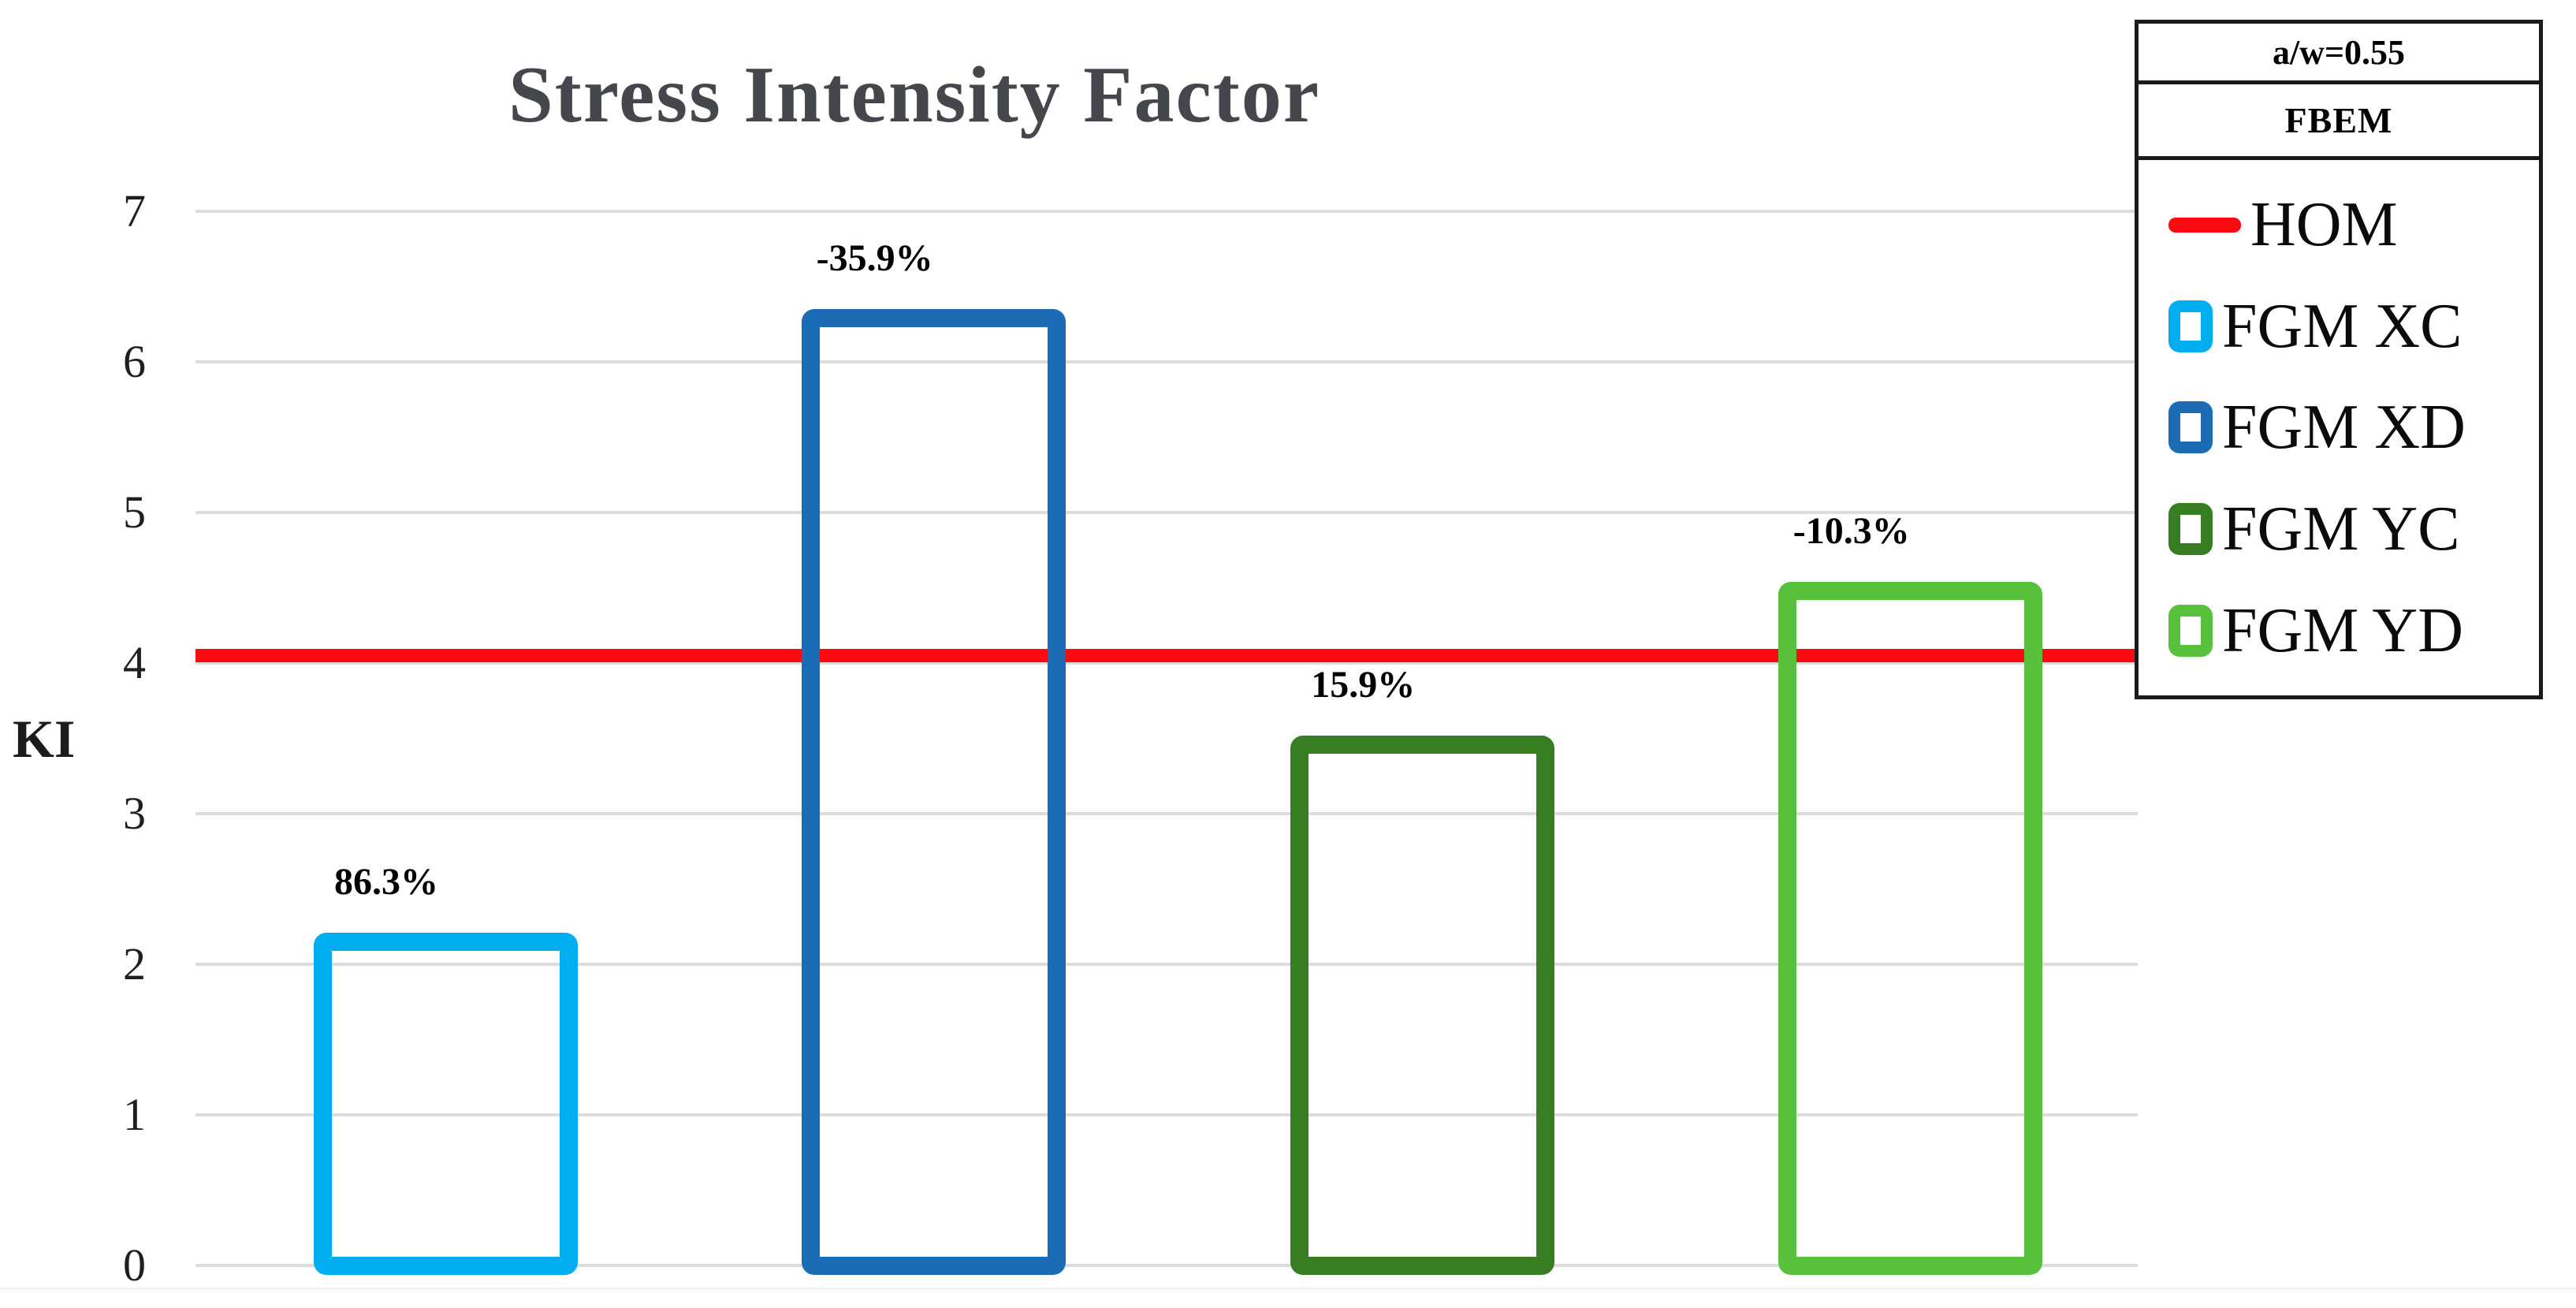 Image resolution: width=2576 pixels, height=1308 pixels. I want to click on legend-entries: HOM FGM XC FGM XD FGM YC FGM YD, so click(2339, 427).